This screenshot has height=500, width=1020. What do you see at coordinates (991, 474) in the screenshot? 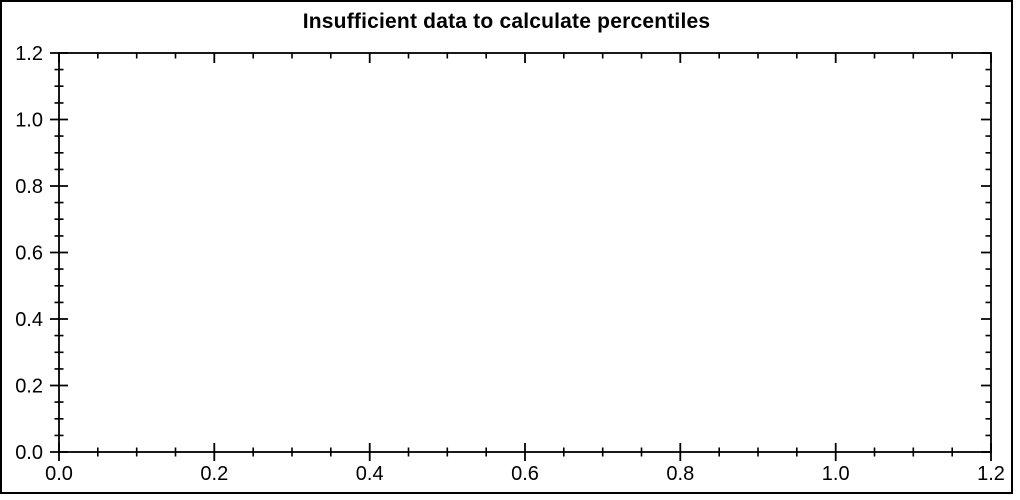
I see `x-tick-label: 1.2` at bounding box center [991, 474].